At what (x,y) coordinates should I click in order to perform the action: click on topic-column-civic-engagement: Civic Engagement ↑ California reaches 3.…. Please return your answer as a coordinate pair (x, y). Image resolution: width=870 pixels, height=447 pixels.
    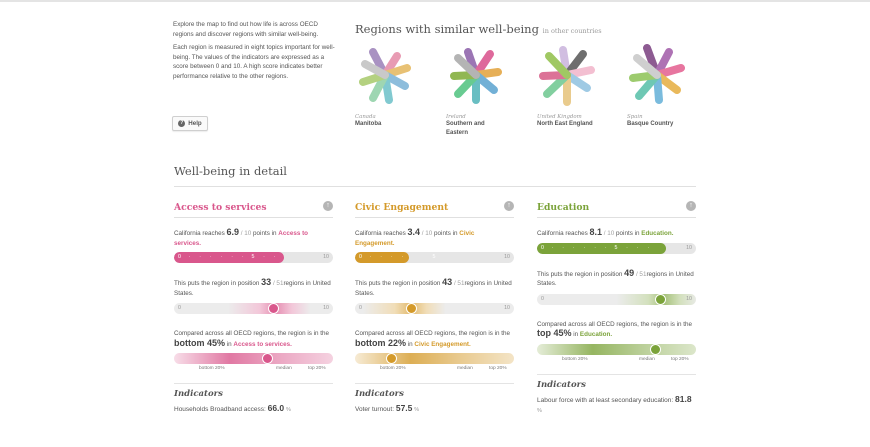
    Looking at the image, I should click on (434, 323).